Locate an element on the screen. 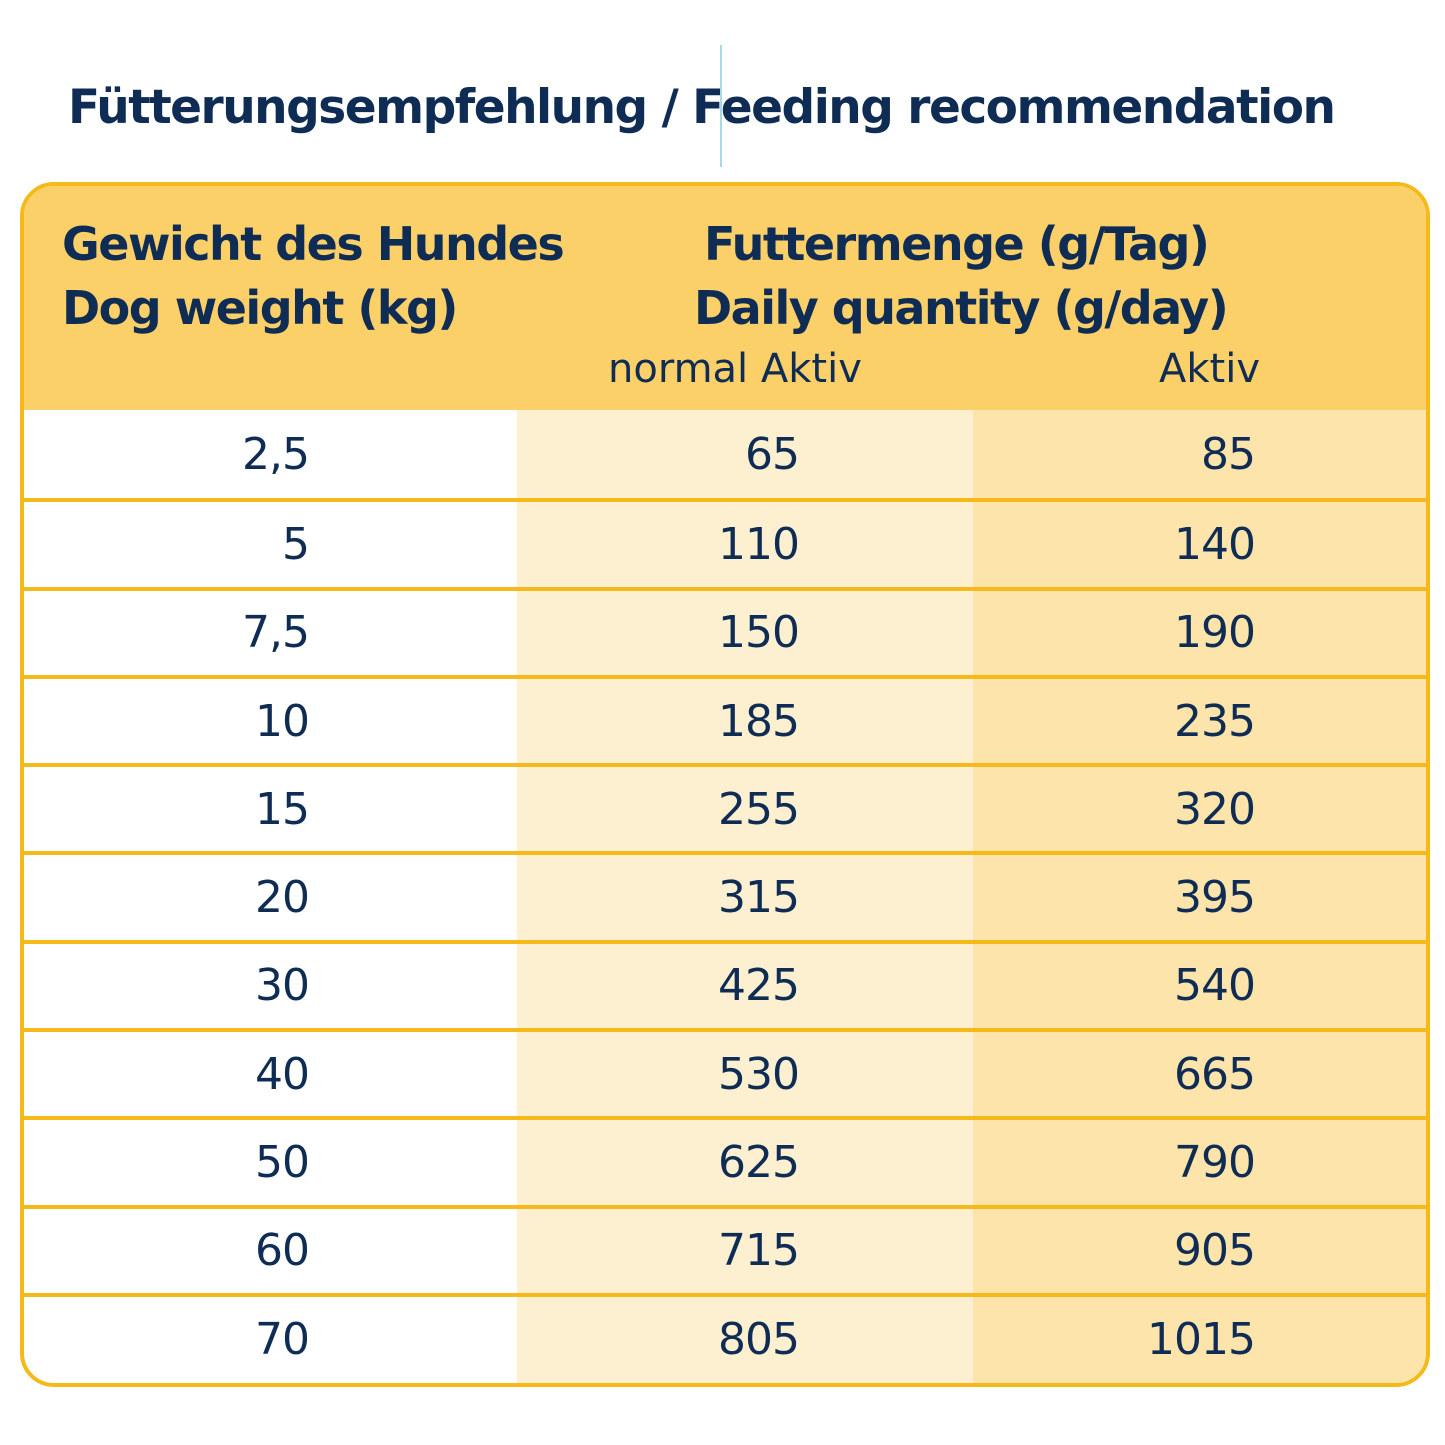 The height and width of the screenshot is (1445, 1445). weight-cell: 2,5 is located at coordinates (276, 454).